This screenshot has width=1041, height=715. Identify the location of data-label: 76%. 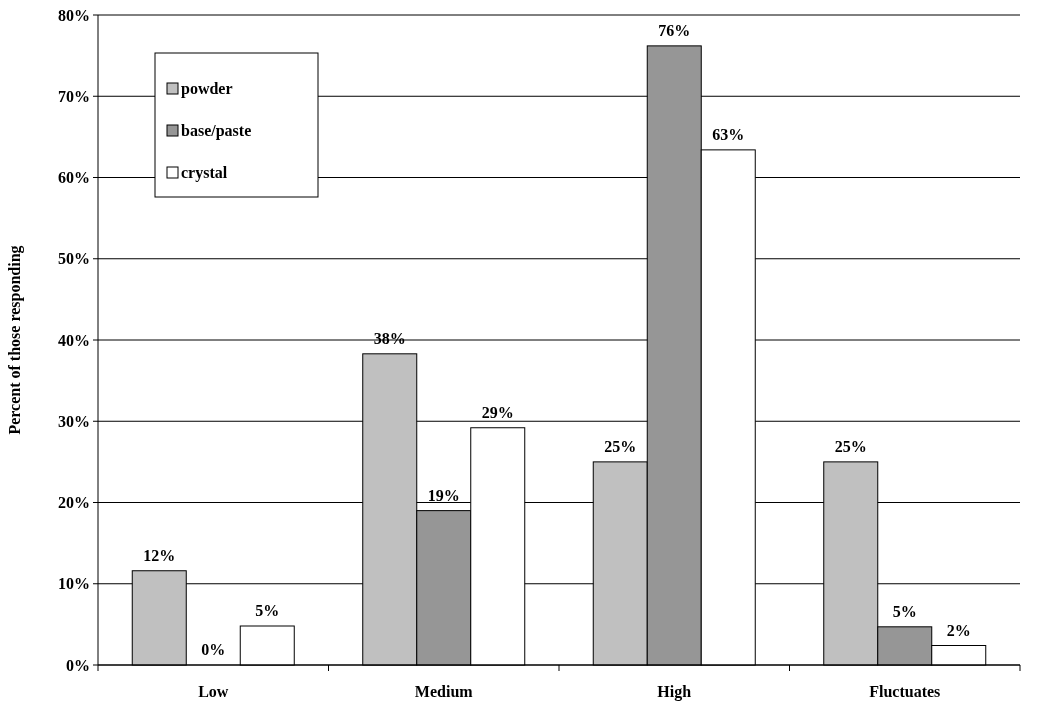
(674, 30).